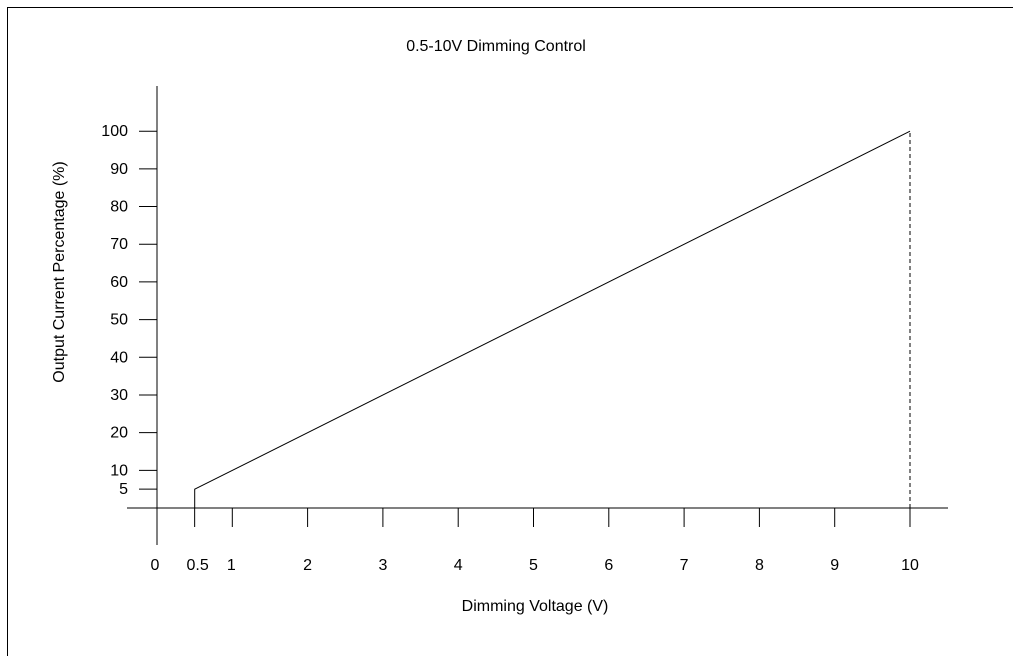 Image resolution: width=1014 pixels, height=657 pixels. I want to click on y-tick-label: 40, so click(119, 357).